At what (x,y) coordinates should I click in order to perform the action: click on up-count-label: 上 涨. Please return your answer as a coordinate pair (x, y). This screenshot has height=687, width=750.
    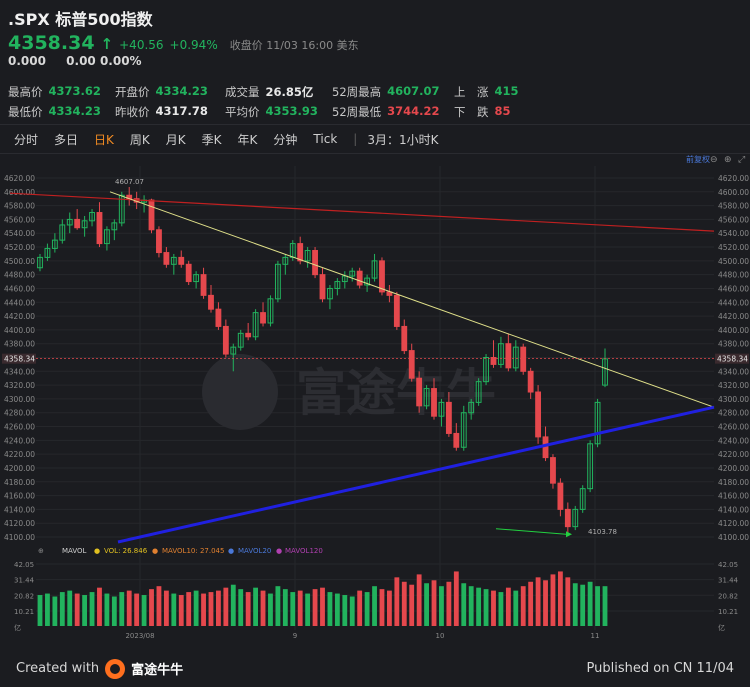
    Looking at the image, I should click on (471, 92).